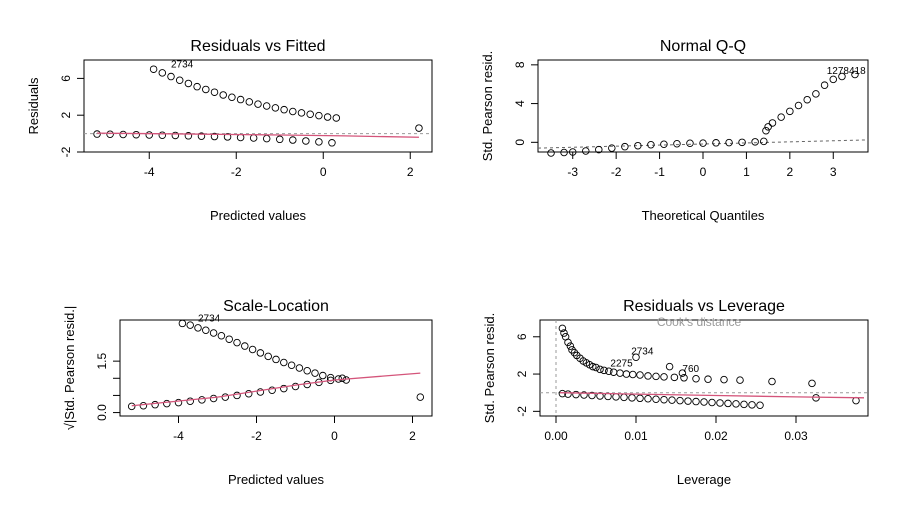 The height and width of the screenshot is (518, 918). I want to click on x-axis-label: Predicted values, so click(258, 215).